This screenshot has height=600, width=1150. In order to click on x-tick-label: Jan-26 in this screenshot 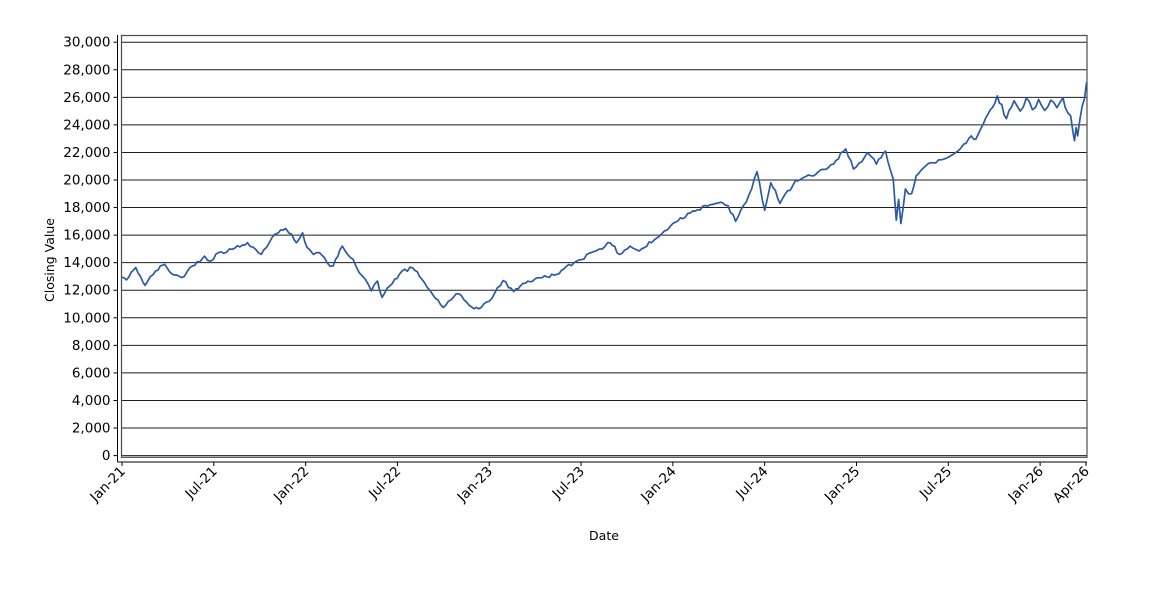, I will do `click(1026, 485)`.